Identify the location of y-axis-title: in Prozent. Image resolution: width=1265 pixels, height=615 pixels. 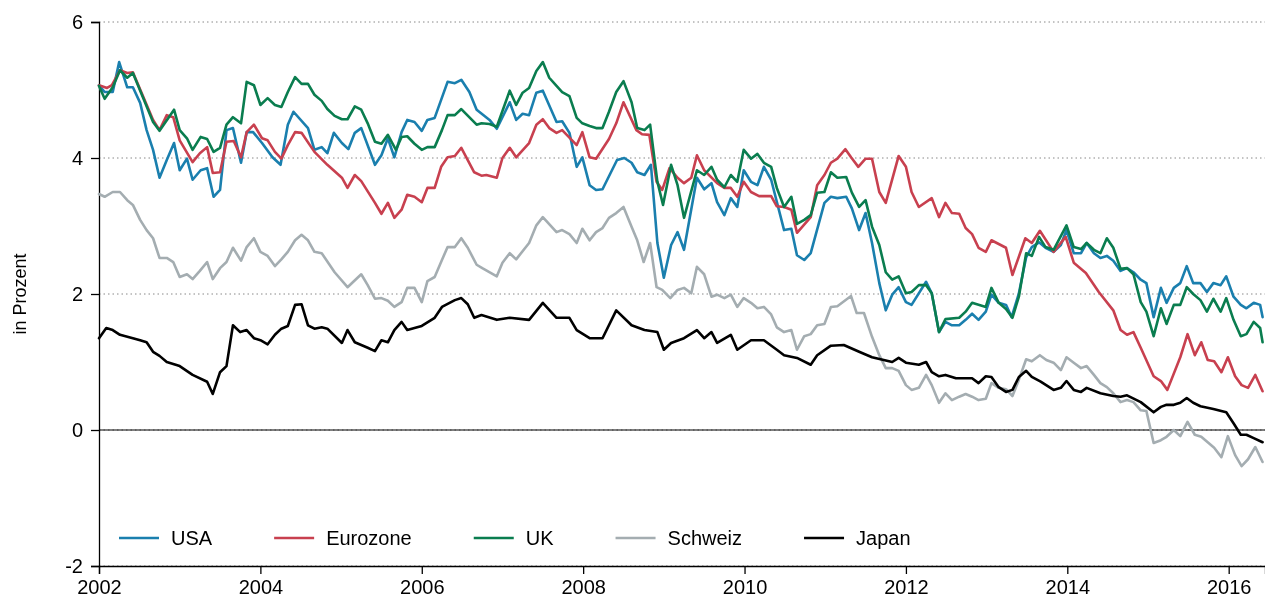
(20, 294).